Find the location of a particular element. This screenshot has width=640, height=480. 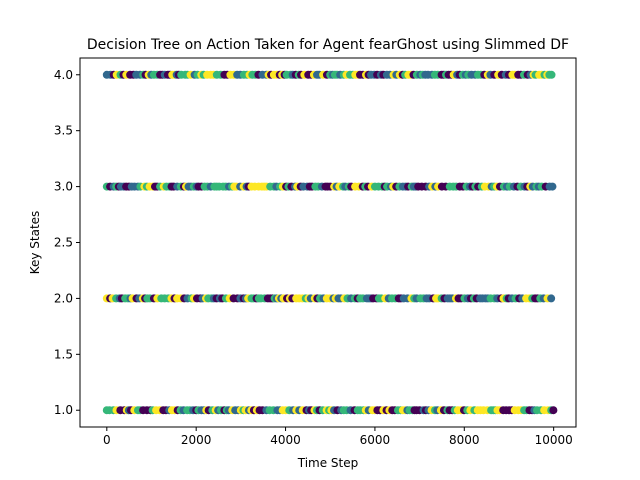

x-tick-label: 0 is located at coordinates (107, 440).